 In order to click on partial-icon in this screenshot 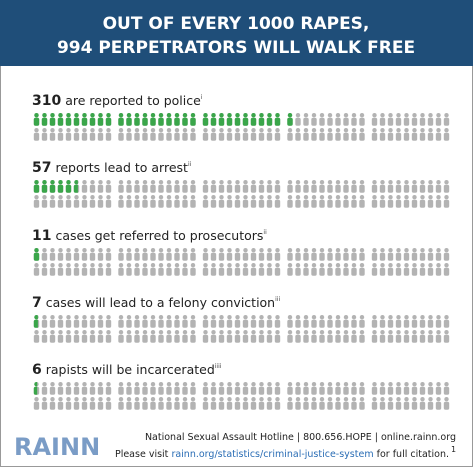, I will do `click(35, 388)`.